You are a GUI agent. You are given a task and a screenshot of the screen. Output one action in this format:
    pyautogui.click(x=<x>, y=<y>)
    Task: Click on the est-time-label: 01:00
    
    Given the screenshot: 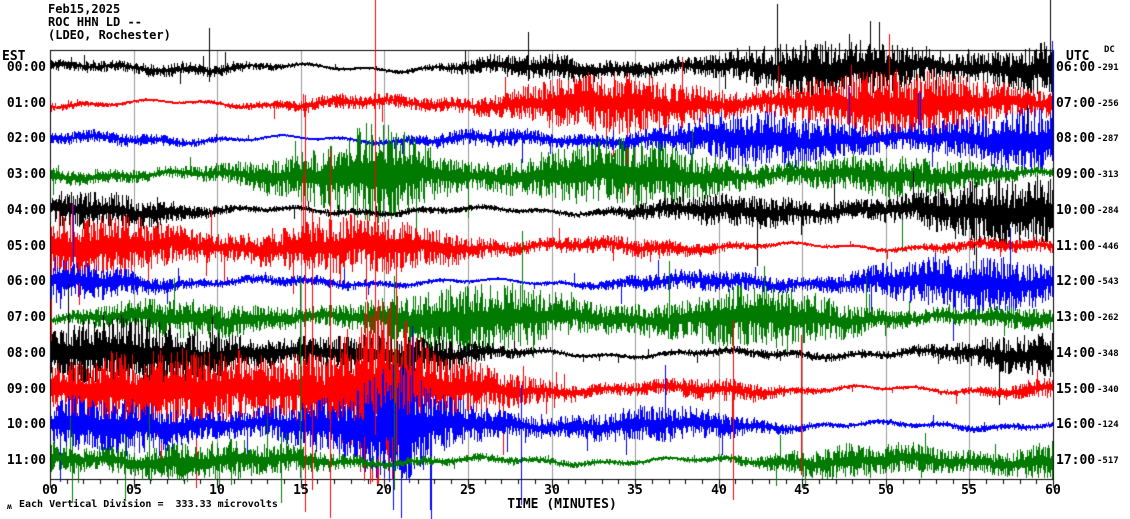 What is the action you would take?
    pyautogui.click(x=26, y=103)
    